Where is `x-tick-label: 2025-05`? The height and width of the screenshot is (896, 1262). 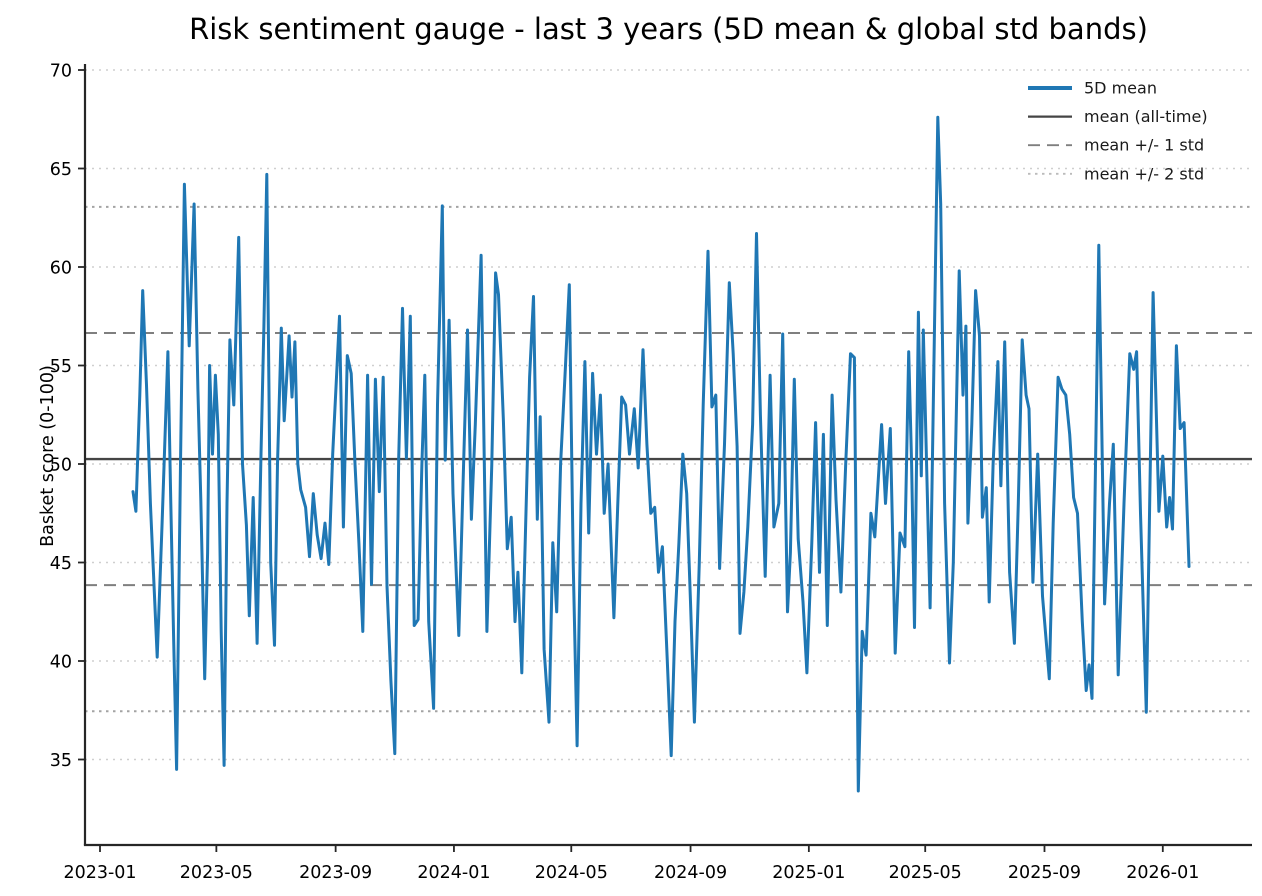 x-tick-label: 2025-05 is located at coordinates (925, 873).